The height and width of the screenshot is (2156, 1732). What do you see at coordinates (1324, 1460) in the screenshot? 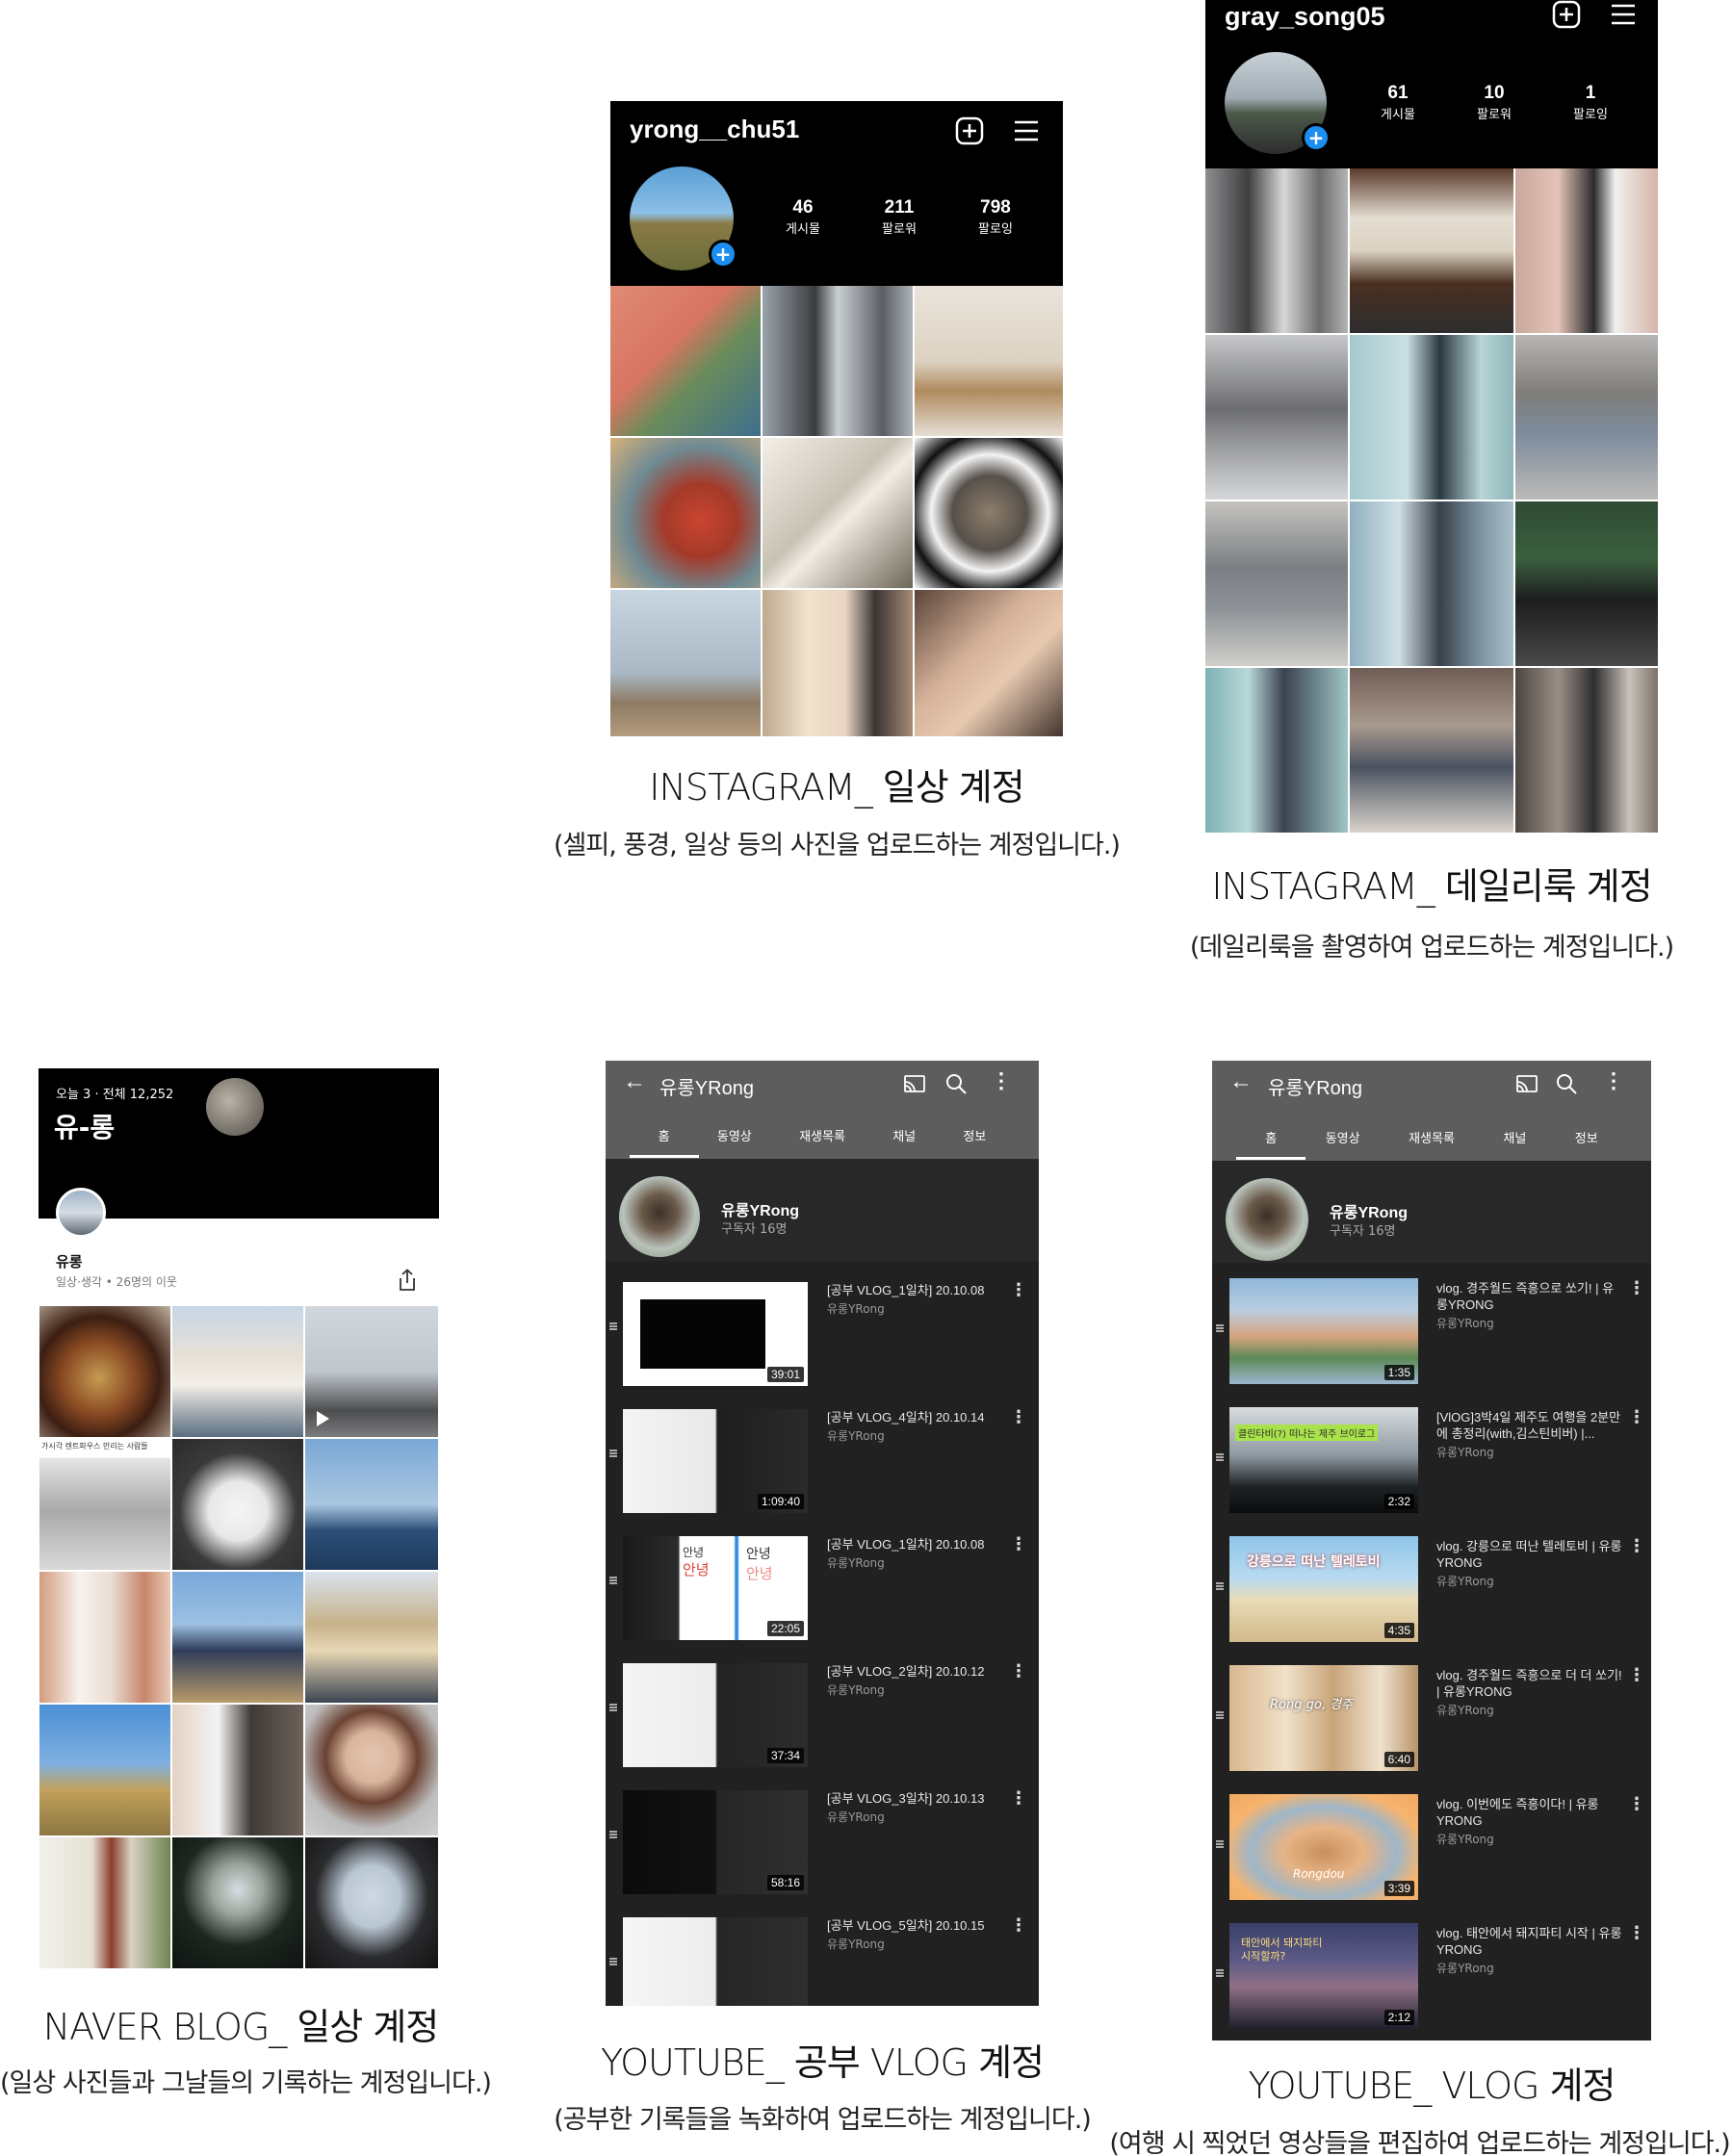
I see `video-thumbnail: 클린타비(?) 떠나는 제주 브이로그 2:32` at bounding box center [1324, 1460].